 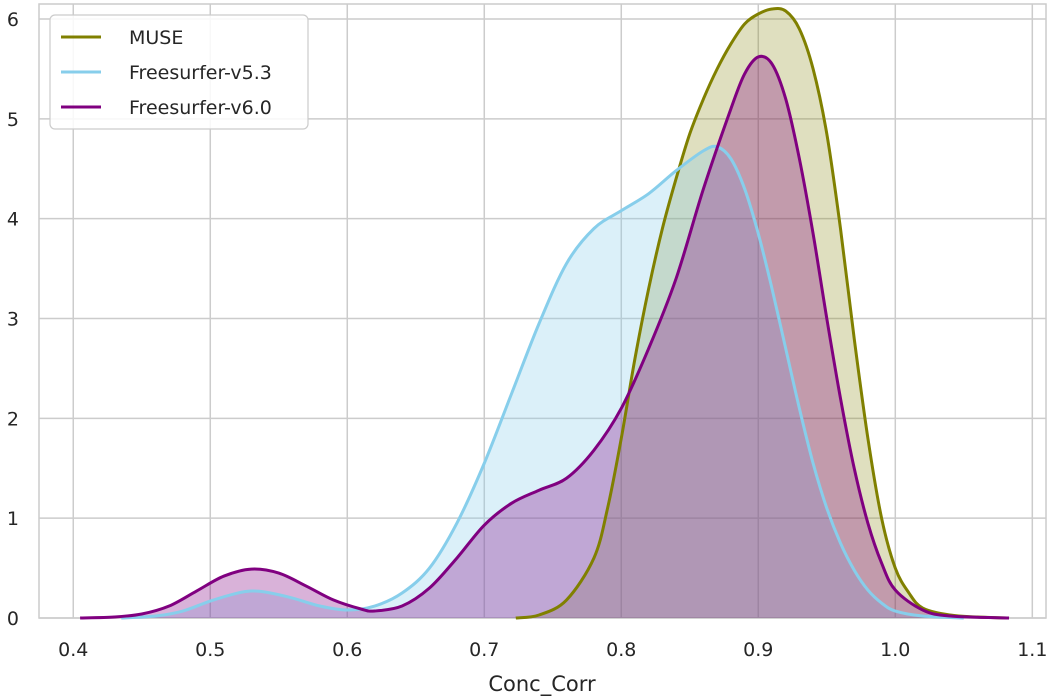 I want to click on x-tick-labels: 0.4 0.5 0.6 0.7 0.8 0.9 1.0 1.1, so click(x=552, y=650).